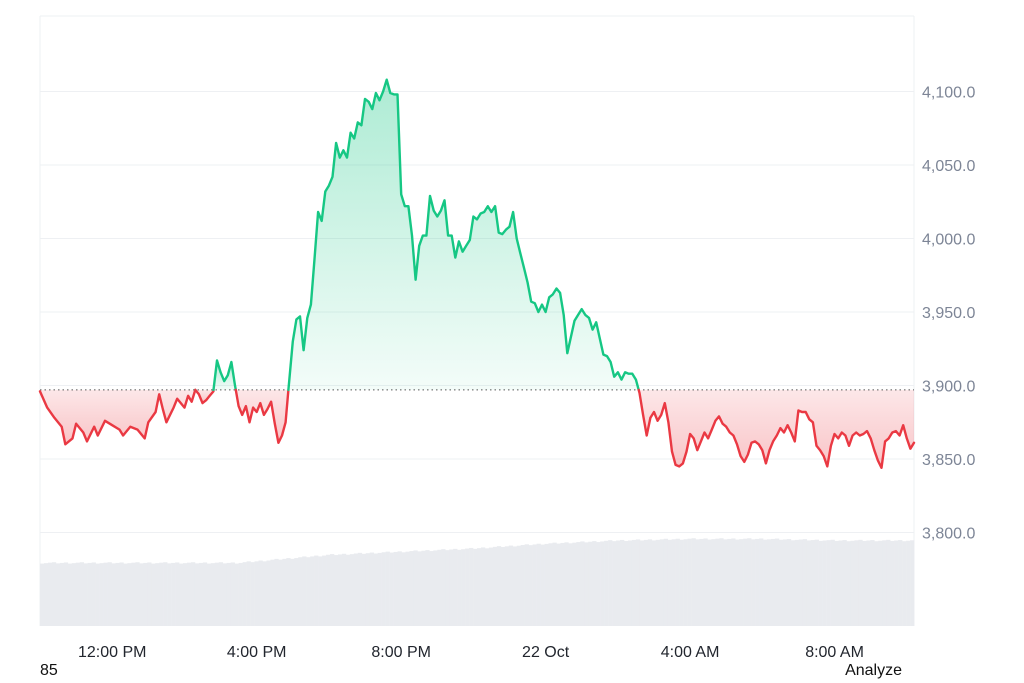 The image size is (1024, 683). I want to click on area-below-baseline, so click(262, 416).